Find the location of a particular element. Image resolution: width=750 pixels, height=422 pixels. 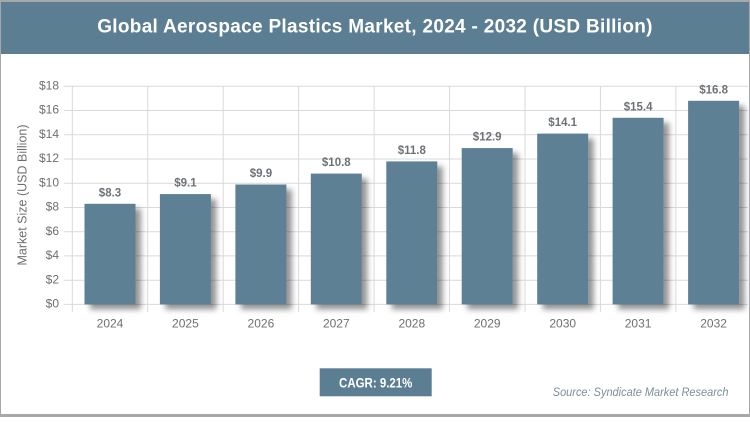

svg-text: 2025 is located at coordinates (185, 324).